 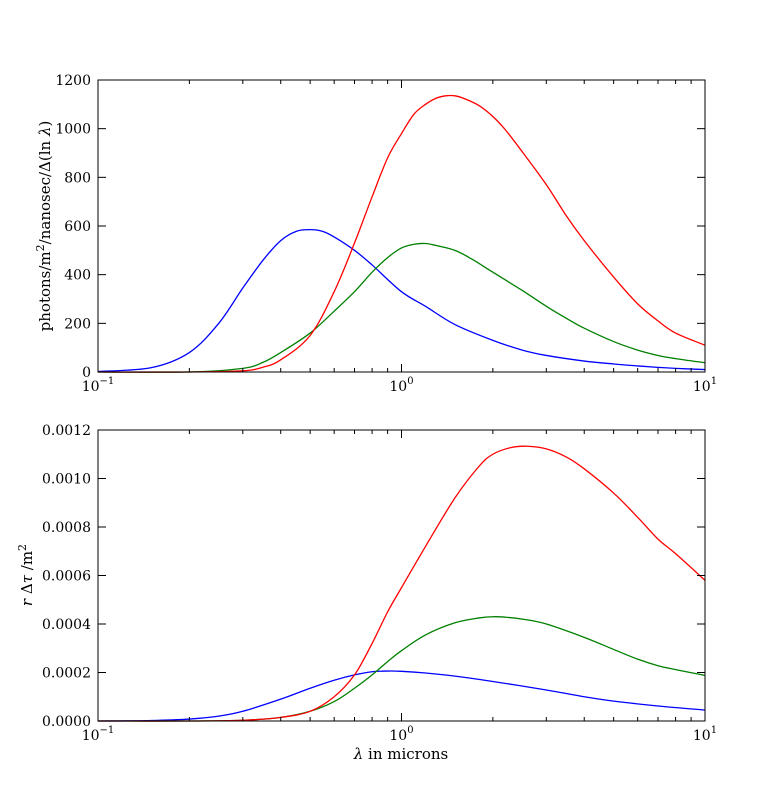 What do you see at coordinates (66, 480) in the screenshot?
I see `bottom-chart-ytick-label: 0.0010` at bounding box center [66, 480].